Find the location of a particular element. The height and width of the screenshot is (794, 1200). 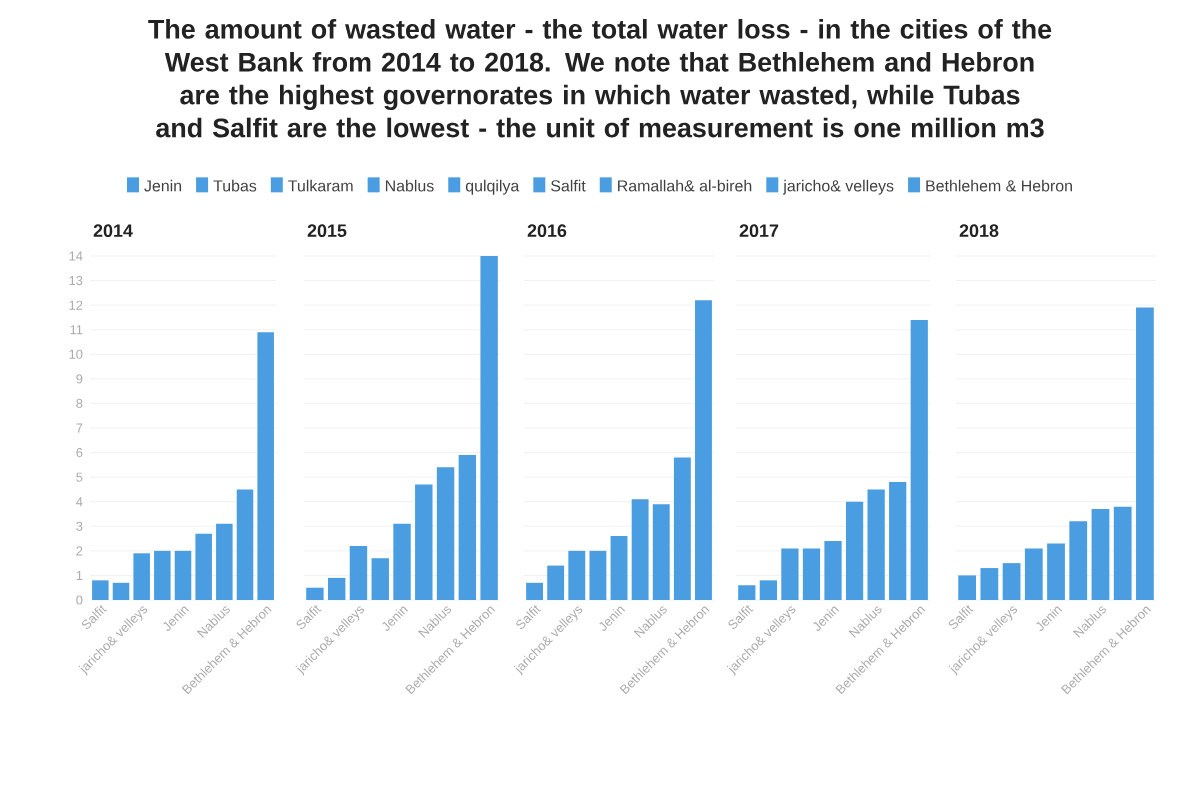

text: The amount of wasted water - the total water loss - in the cities of the West Bank from 2014 to 2018. We note that Bethlehem and Hebron are the highest governorates in which water wasted, while Tubas and Salfit are the lowest - the unit of measurement is one million m3 is located at coordinates (600, 78).